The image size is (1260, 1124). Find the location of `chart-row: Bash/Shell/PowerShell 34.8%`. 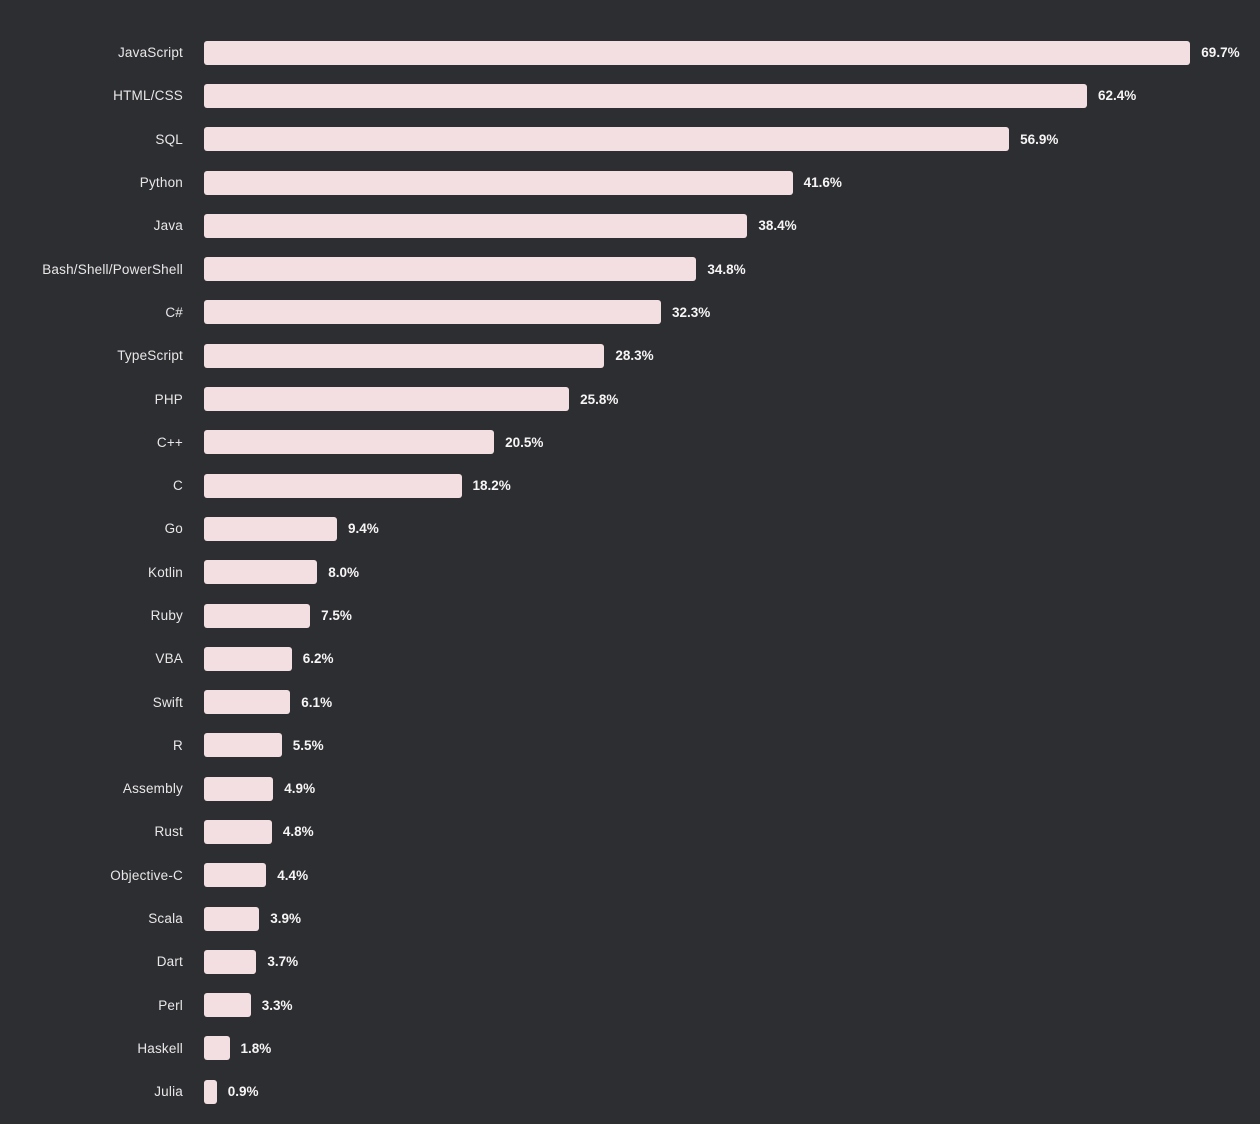

chart-row: Bash/Shell/PowerShell 34.8% is located at coordinates (630, 268).